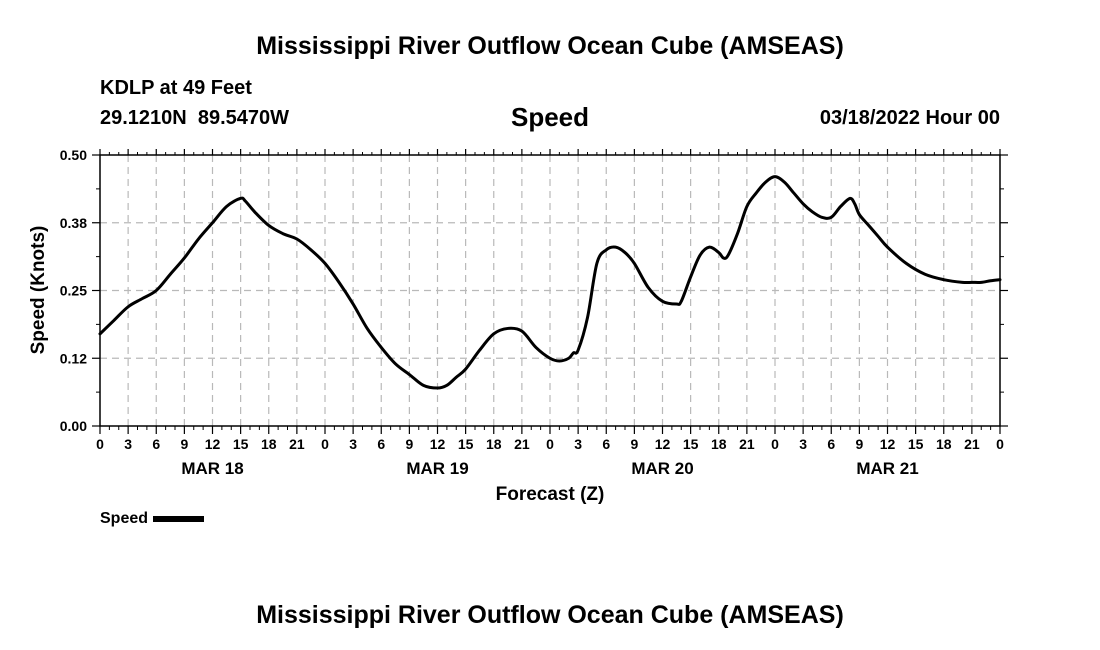 This screenshot has height=650, width=1100. I want to click on forecast-date-label: 03/18/2022 Hour 00, so click(909, 118).